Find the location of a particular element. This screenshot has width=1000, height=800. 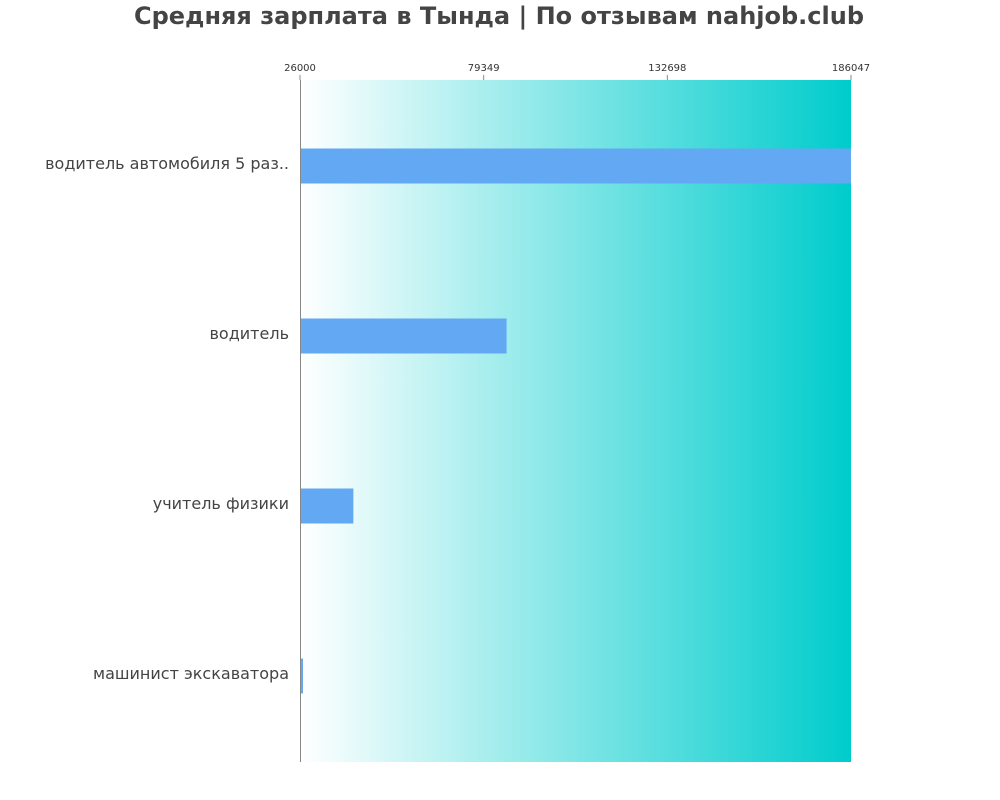

x-tick-label-4: 186047 is located at coordinates (851, 68).